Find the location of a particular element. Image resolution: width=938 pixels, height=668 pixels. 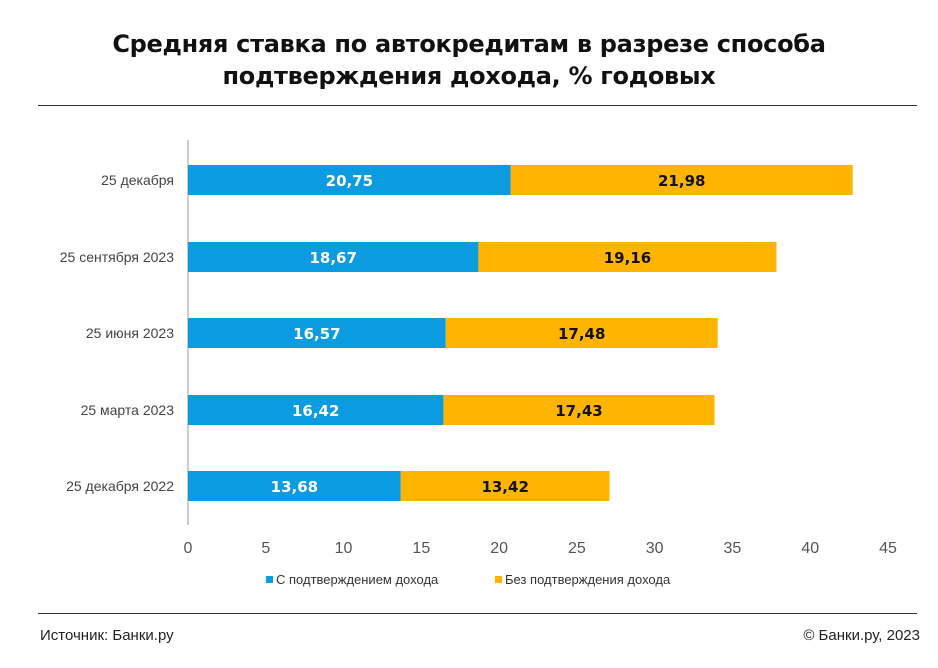

category-label: 25 марта 2023 is located at coordinates (128, 410).